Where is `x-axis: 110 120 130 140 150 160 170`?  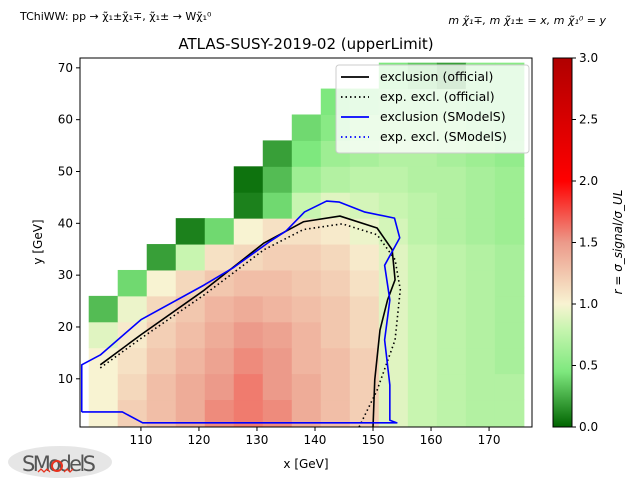 x-axis: 110 120 130 140 150 160 170 is located at coordinates (315, 437).